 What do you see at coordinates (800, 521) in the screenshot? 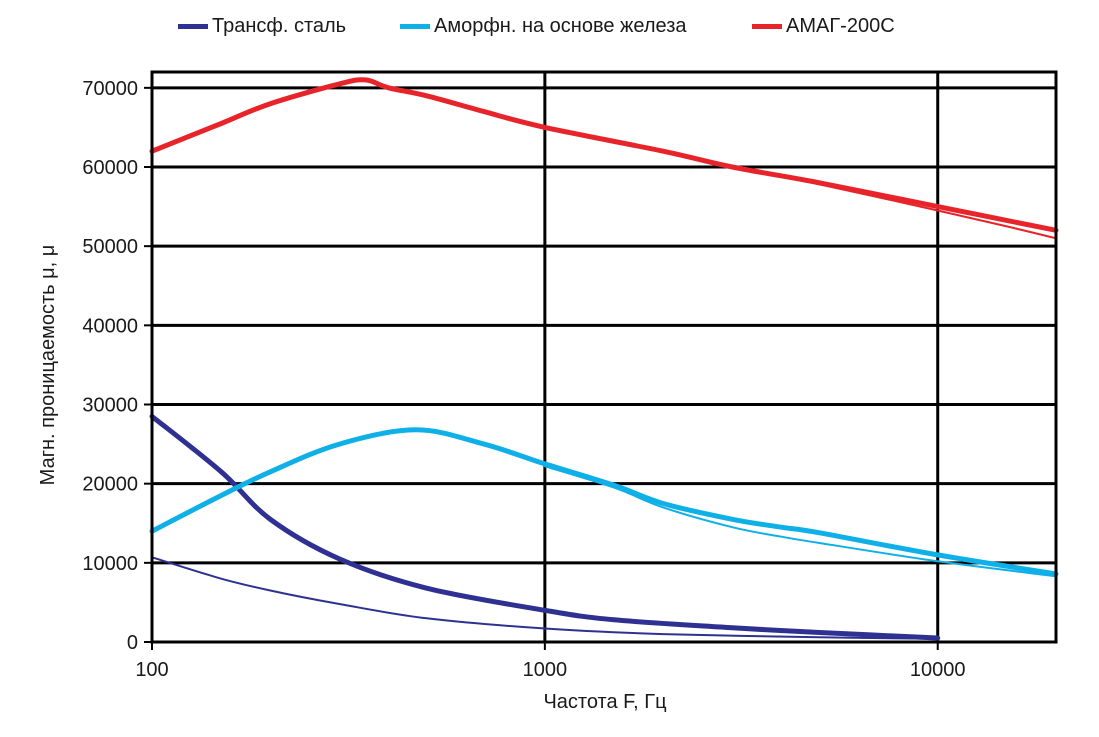
I see `series-1-thin-line` at bounding box center [800, 521].